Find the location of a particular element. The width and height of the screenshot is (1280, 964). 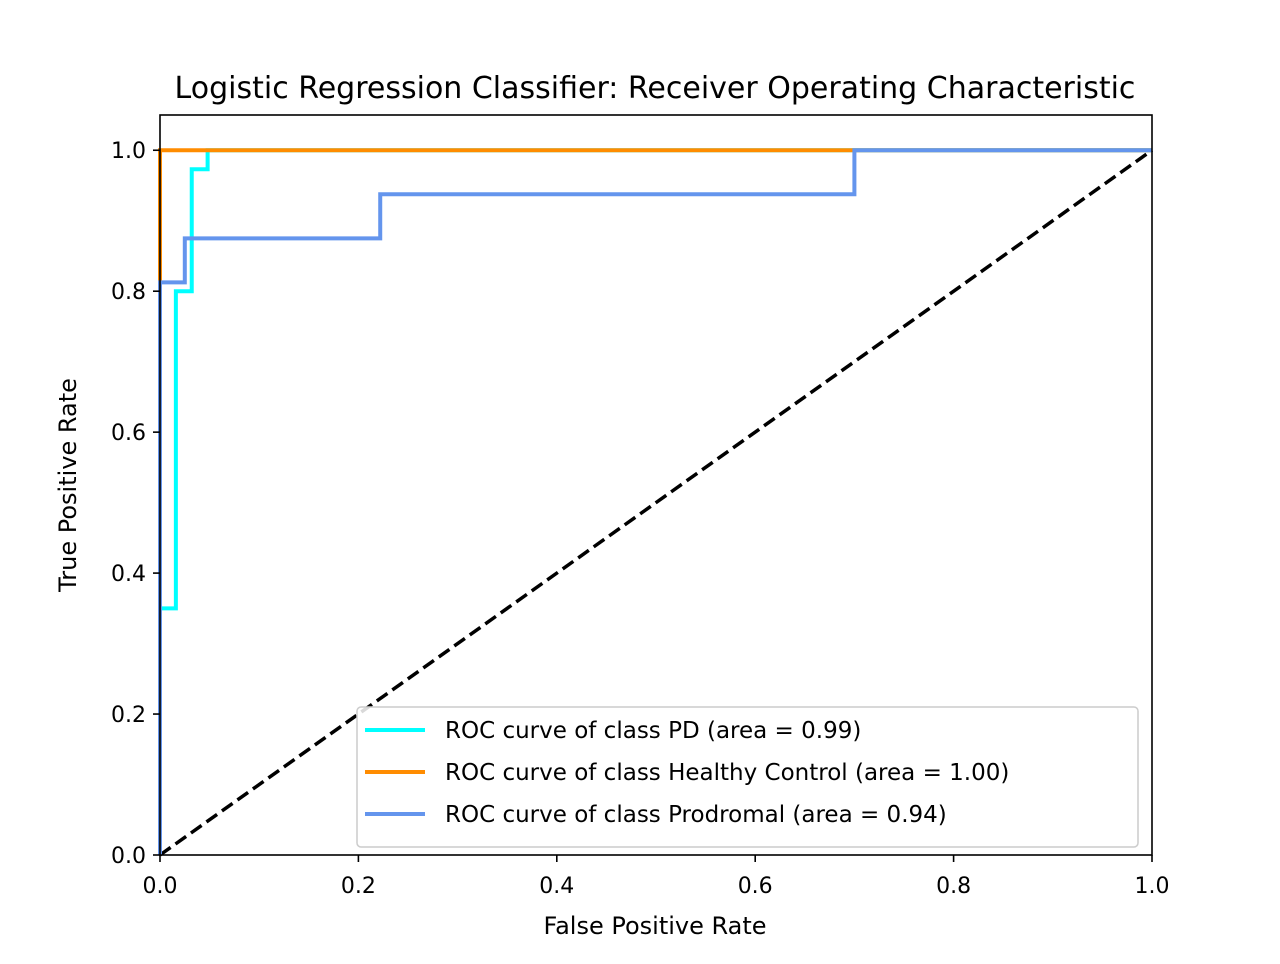

x-tick-label: 0.2 is located at coordinates (358, 886).